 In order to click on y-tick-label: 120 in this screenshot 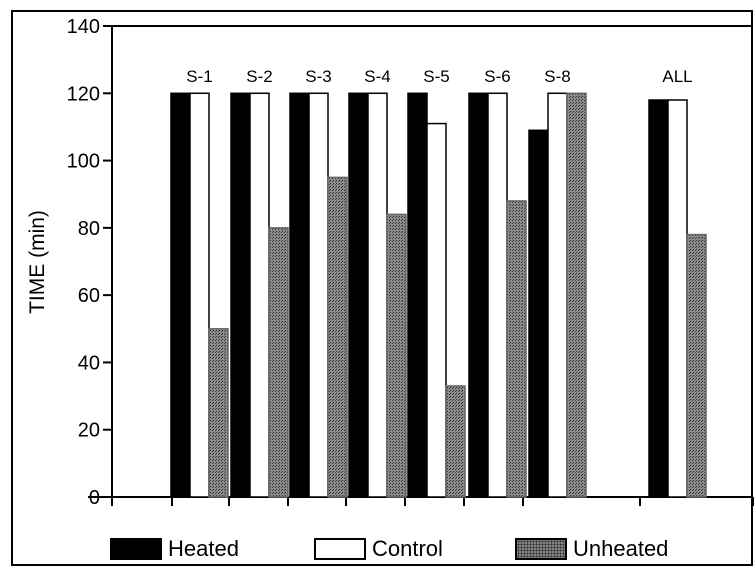, I will do `click(83, 94)`.